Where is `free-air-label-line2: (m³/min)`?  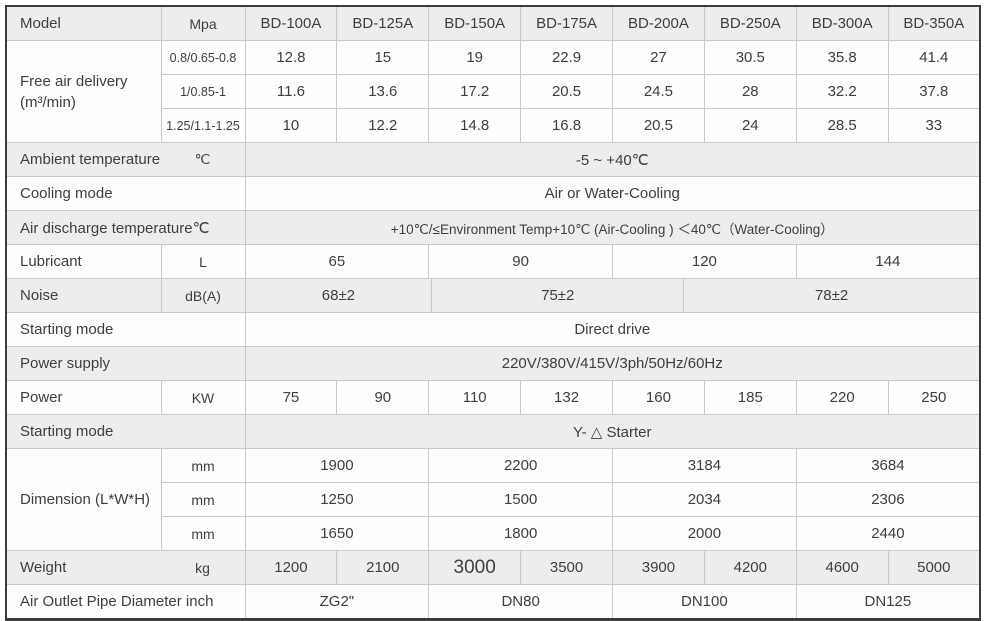 free-air-label-line2: (m³/min) is located at coordinates (48, 102).